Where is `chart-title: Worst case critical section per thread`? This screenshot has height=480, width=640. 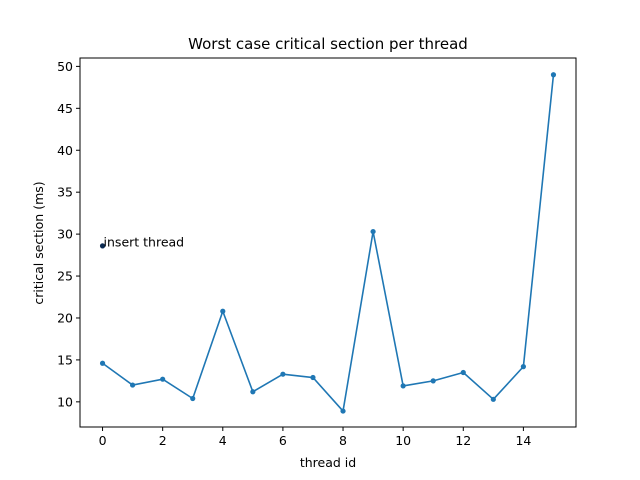
chart-title: Worst case critical section per thread is located at coordinates (328, 44).